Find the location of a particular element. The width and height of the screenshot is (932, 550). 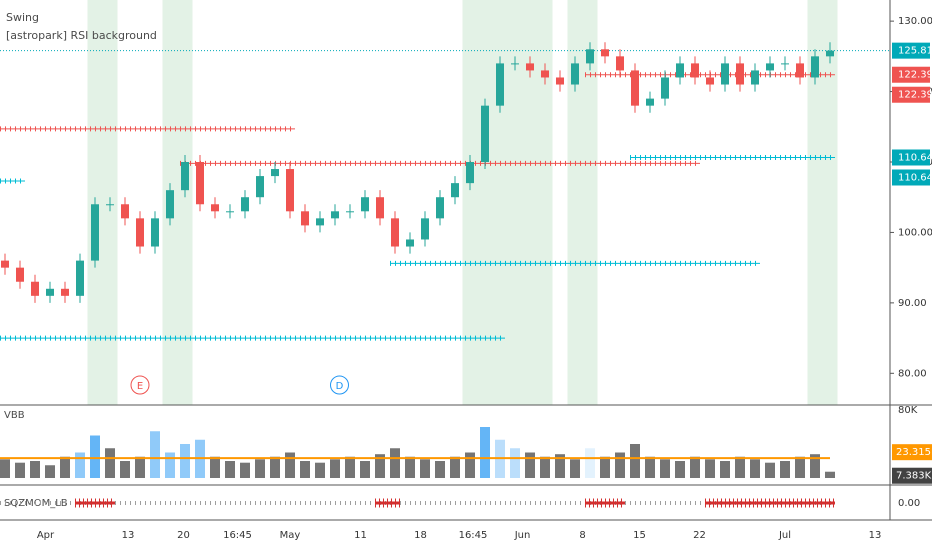

x-tick-label: 8 is located at coordinates (582, 535).